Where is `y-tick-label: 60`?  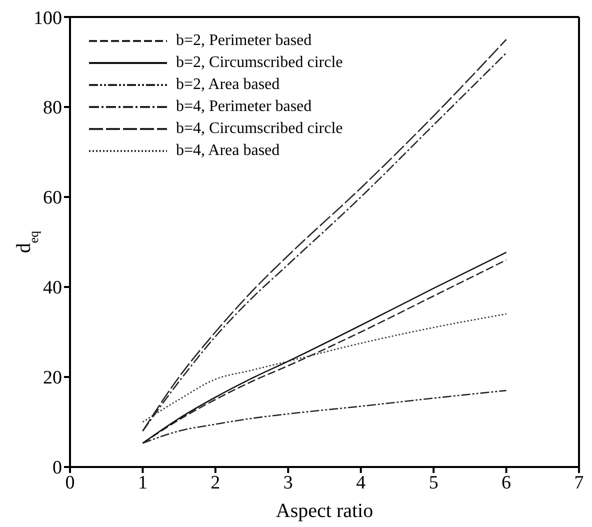 y-tick-label: 60 is located at coordinates (52, 198).